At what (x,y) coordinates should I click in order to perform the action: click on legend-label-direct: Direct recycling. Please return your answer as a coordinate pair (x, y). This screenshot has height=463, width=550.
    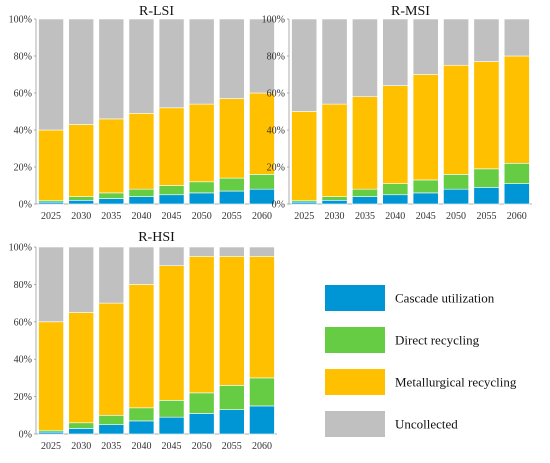
    Looking at the image, I should click on (437, 340).